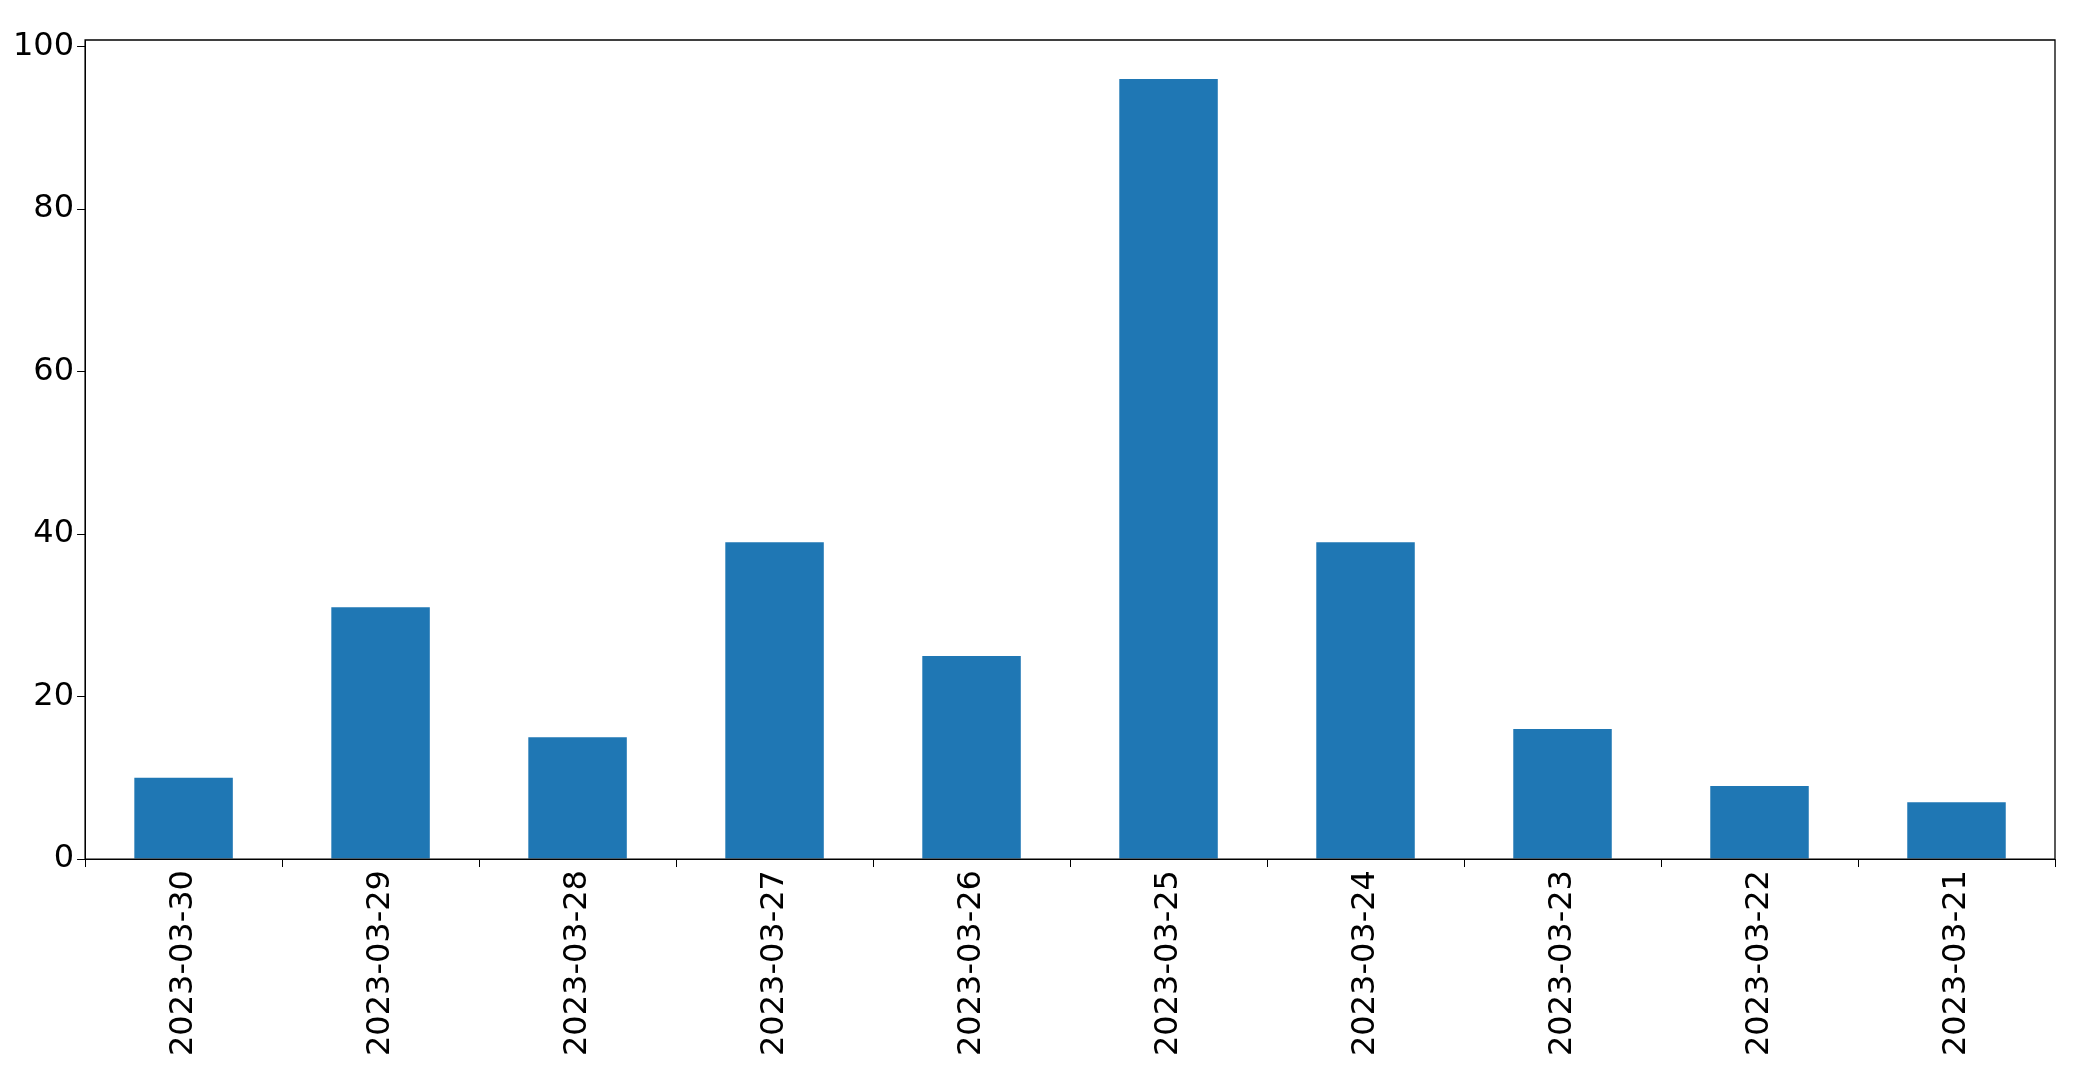 The height and width of the screenshot is (1069, 2093). What do you see at coordinates (1756, 963) in the screenshot?
I see `x-tick-label: 2023-03-22` at bounding box center [1756, 963].